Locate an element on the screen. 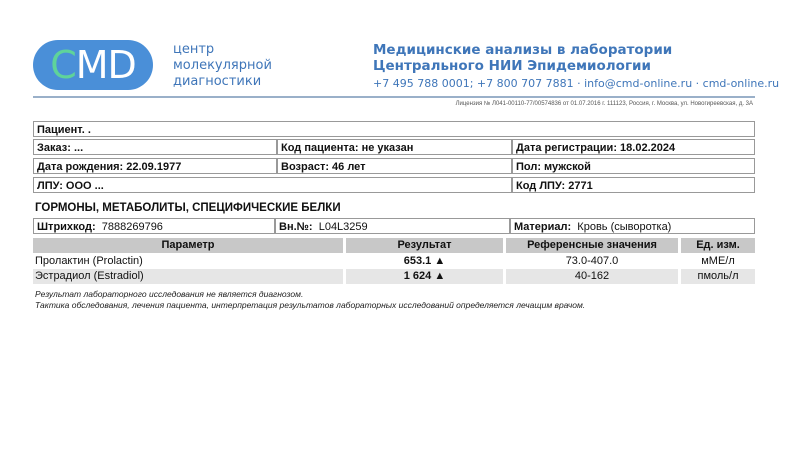 Image resolution: width=789 pixels, height=460 pixels. header-result: Результат is located at coordinates (424, 245).